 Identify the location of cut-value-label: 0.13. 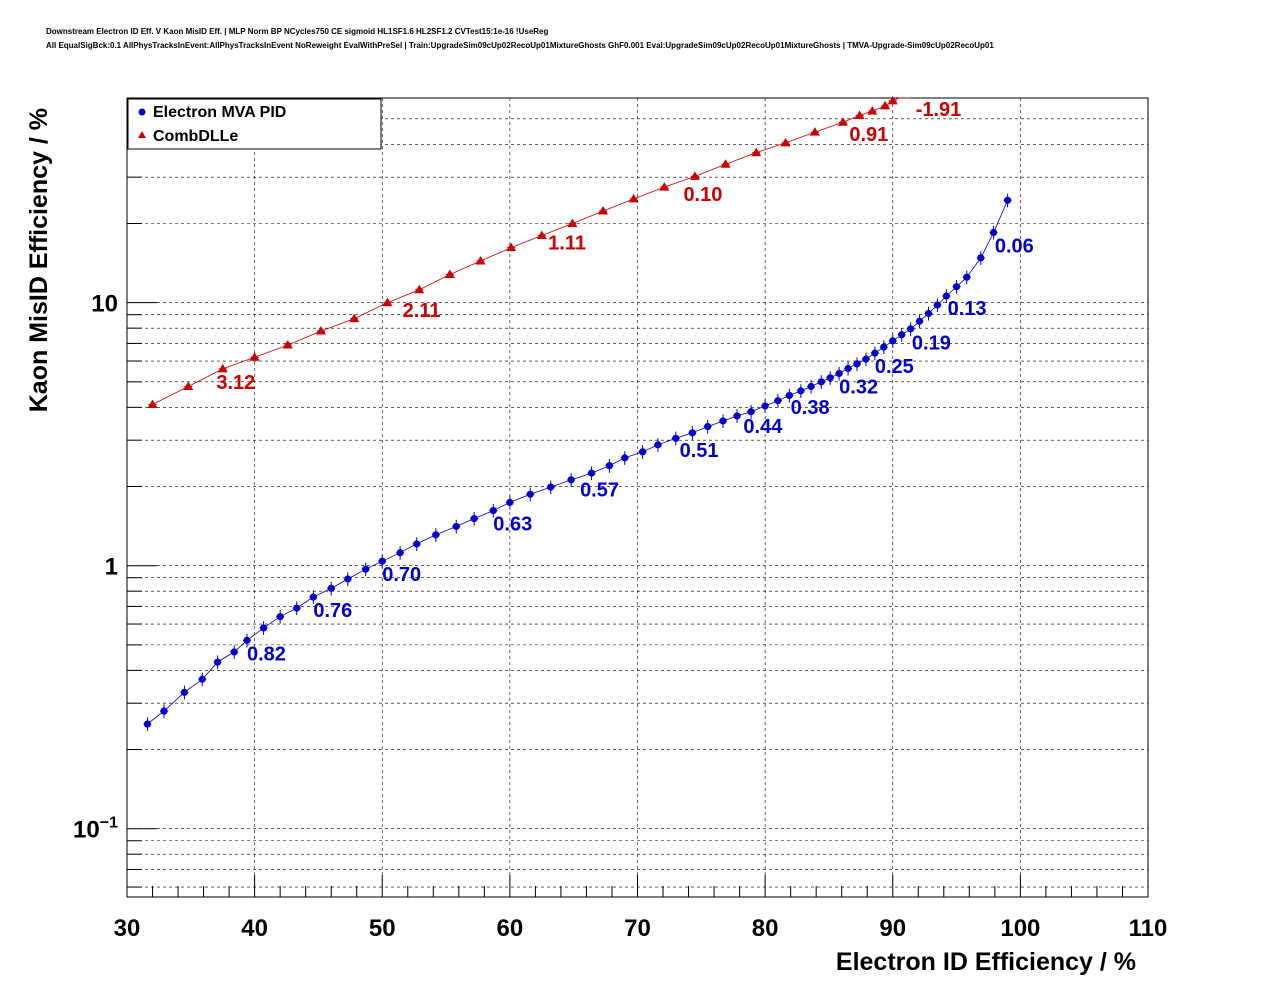
(967, 309).